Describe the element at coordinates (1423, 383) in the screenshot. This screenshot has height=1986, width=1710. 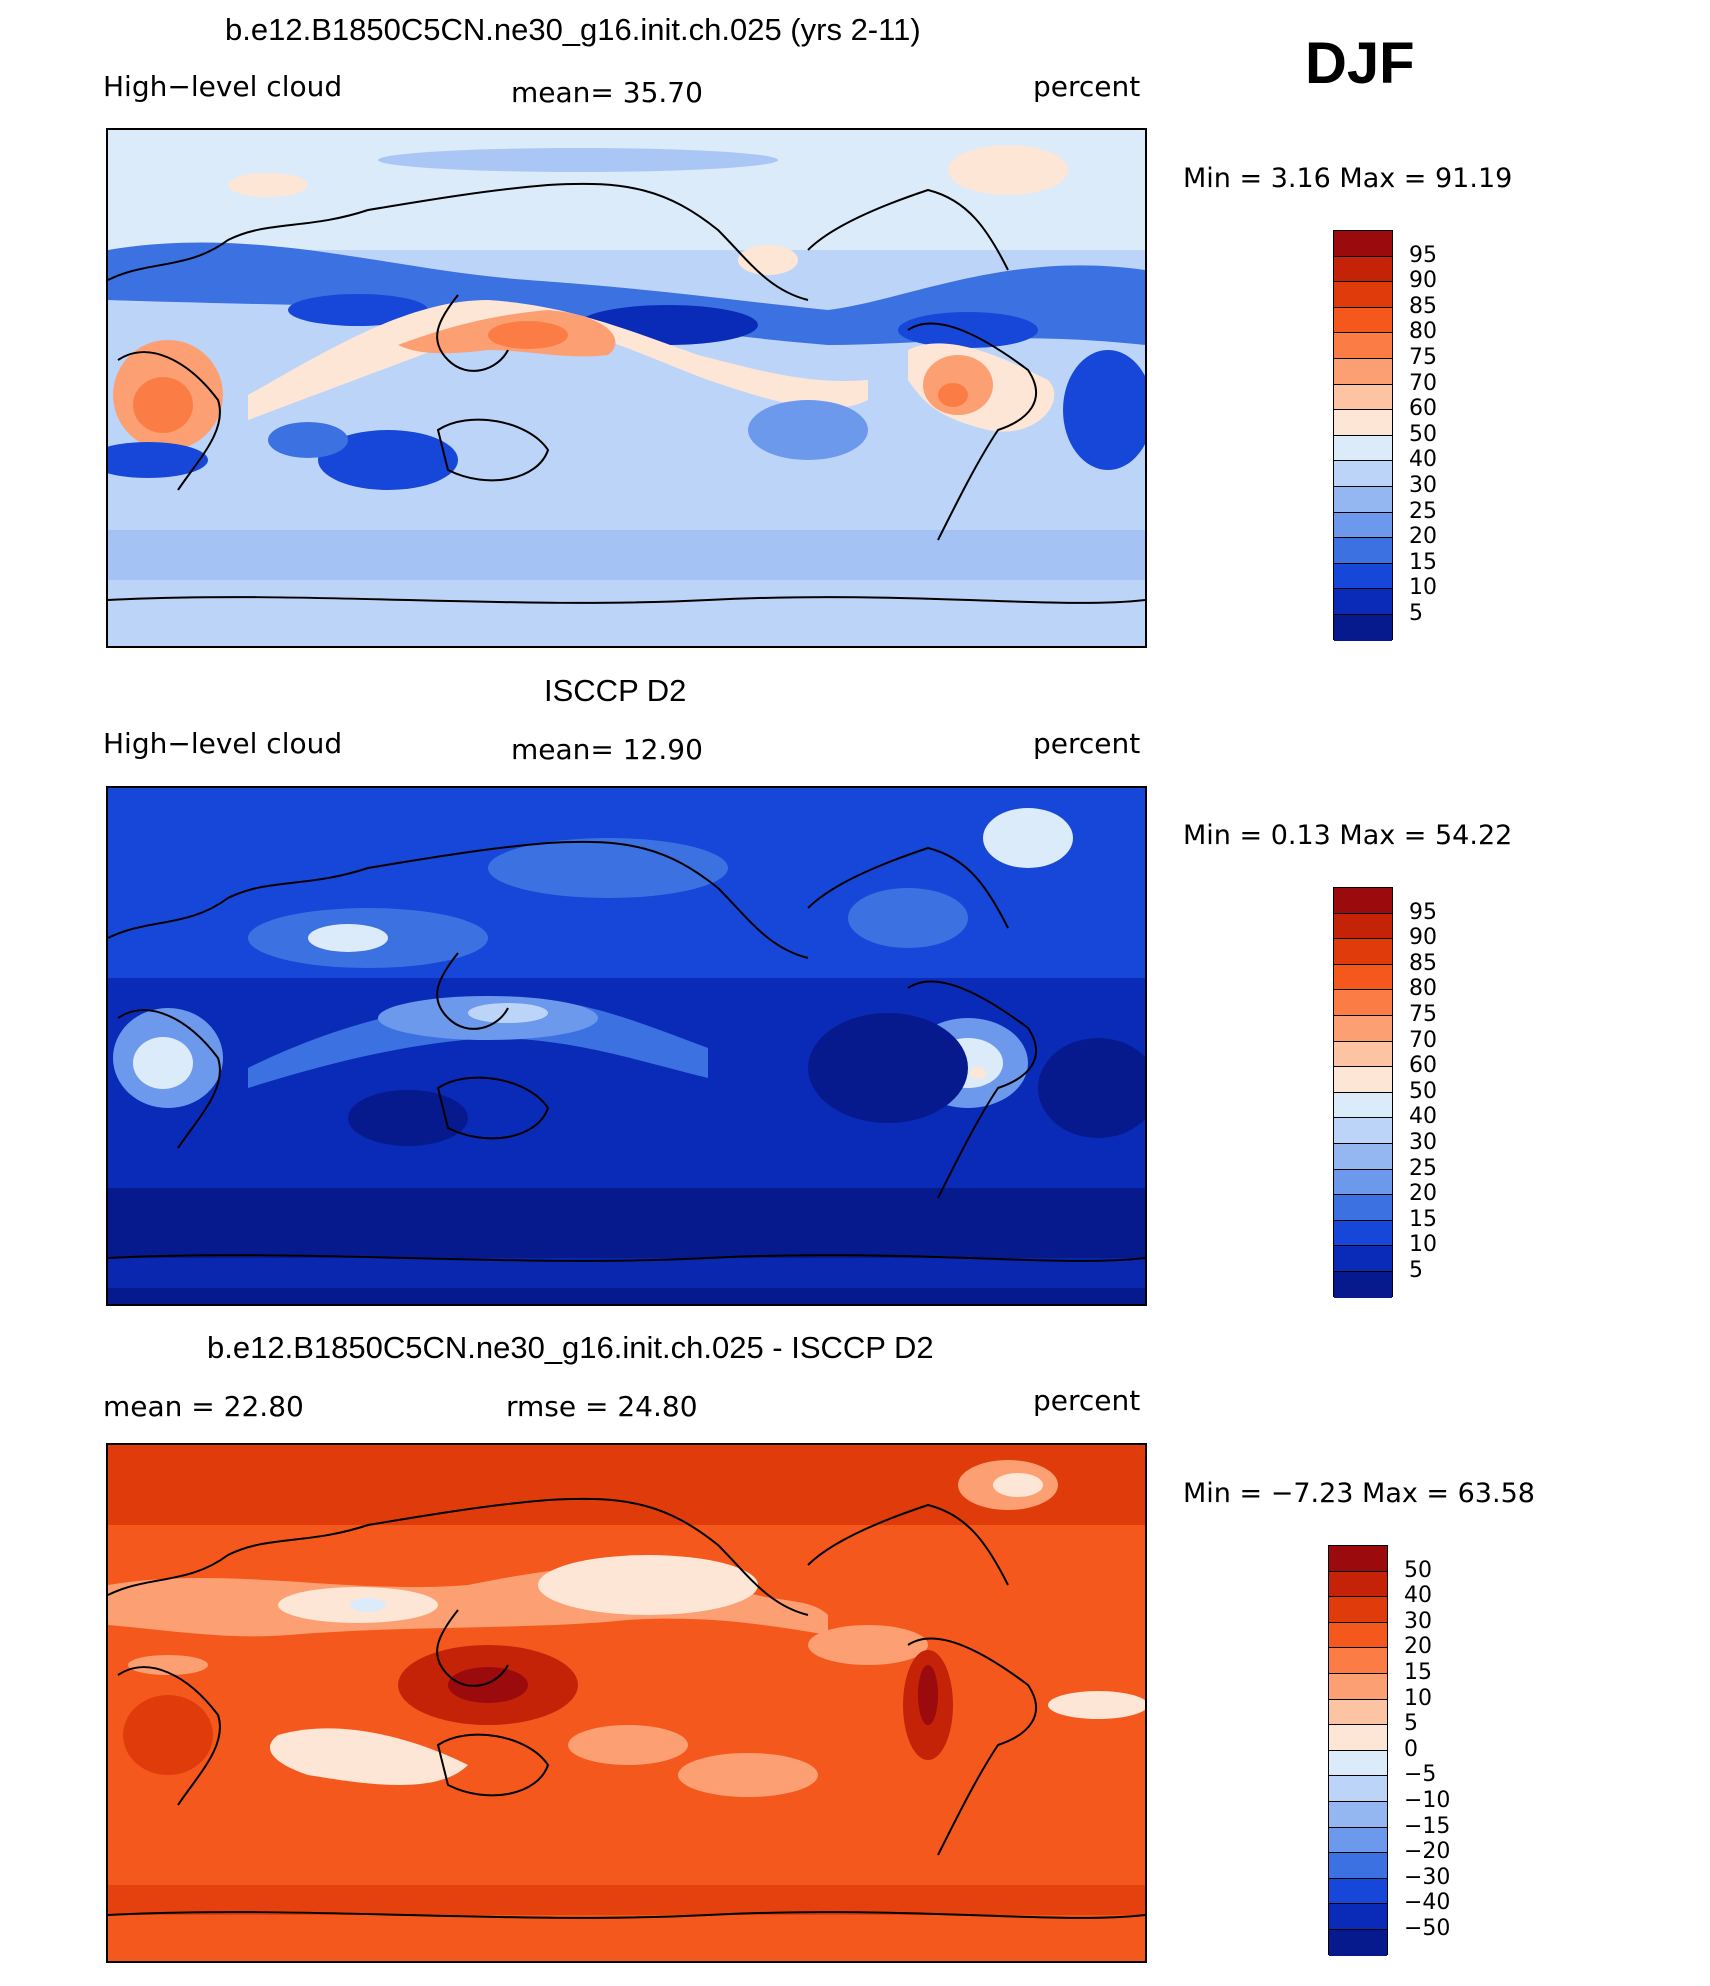
I see `colorbar-label: 70` at that location.